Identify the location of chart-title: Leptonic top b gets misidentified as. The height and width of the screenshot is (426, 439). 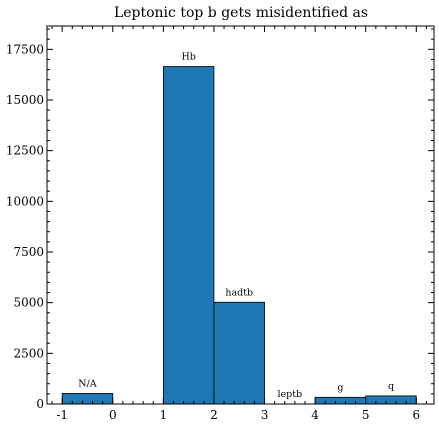
(241, 13).